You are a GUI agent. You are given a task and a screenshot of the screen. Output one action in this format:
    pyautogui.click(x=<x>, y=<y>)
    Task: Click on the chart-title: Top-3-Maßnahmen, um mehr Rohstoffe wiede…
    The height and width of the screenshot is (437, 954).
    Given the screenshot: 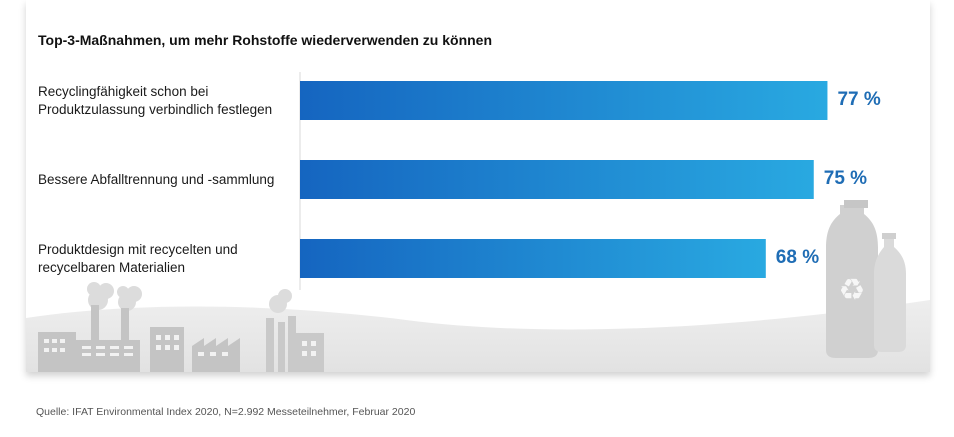 What is the action you would take?
    pyautogui.click(x=265, y=40)
    